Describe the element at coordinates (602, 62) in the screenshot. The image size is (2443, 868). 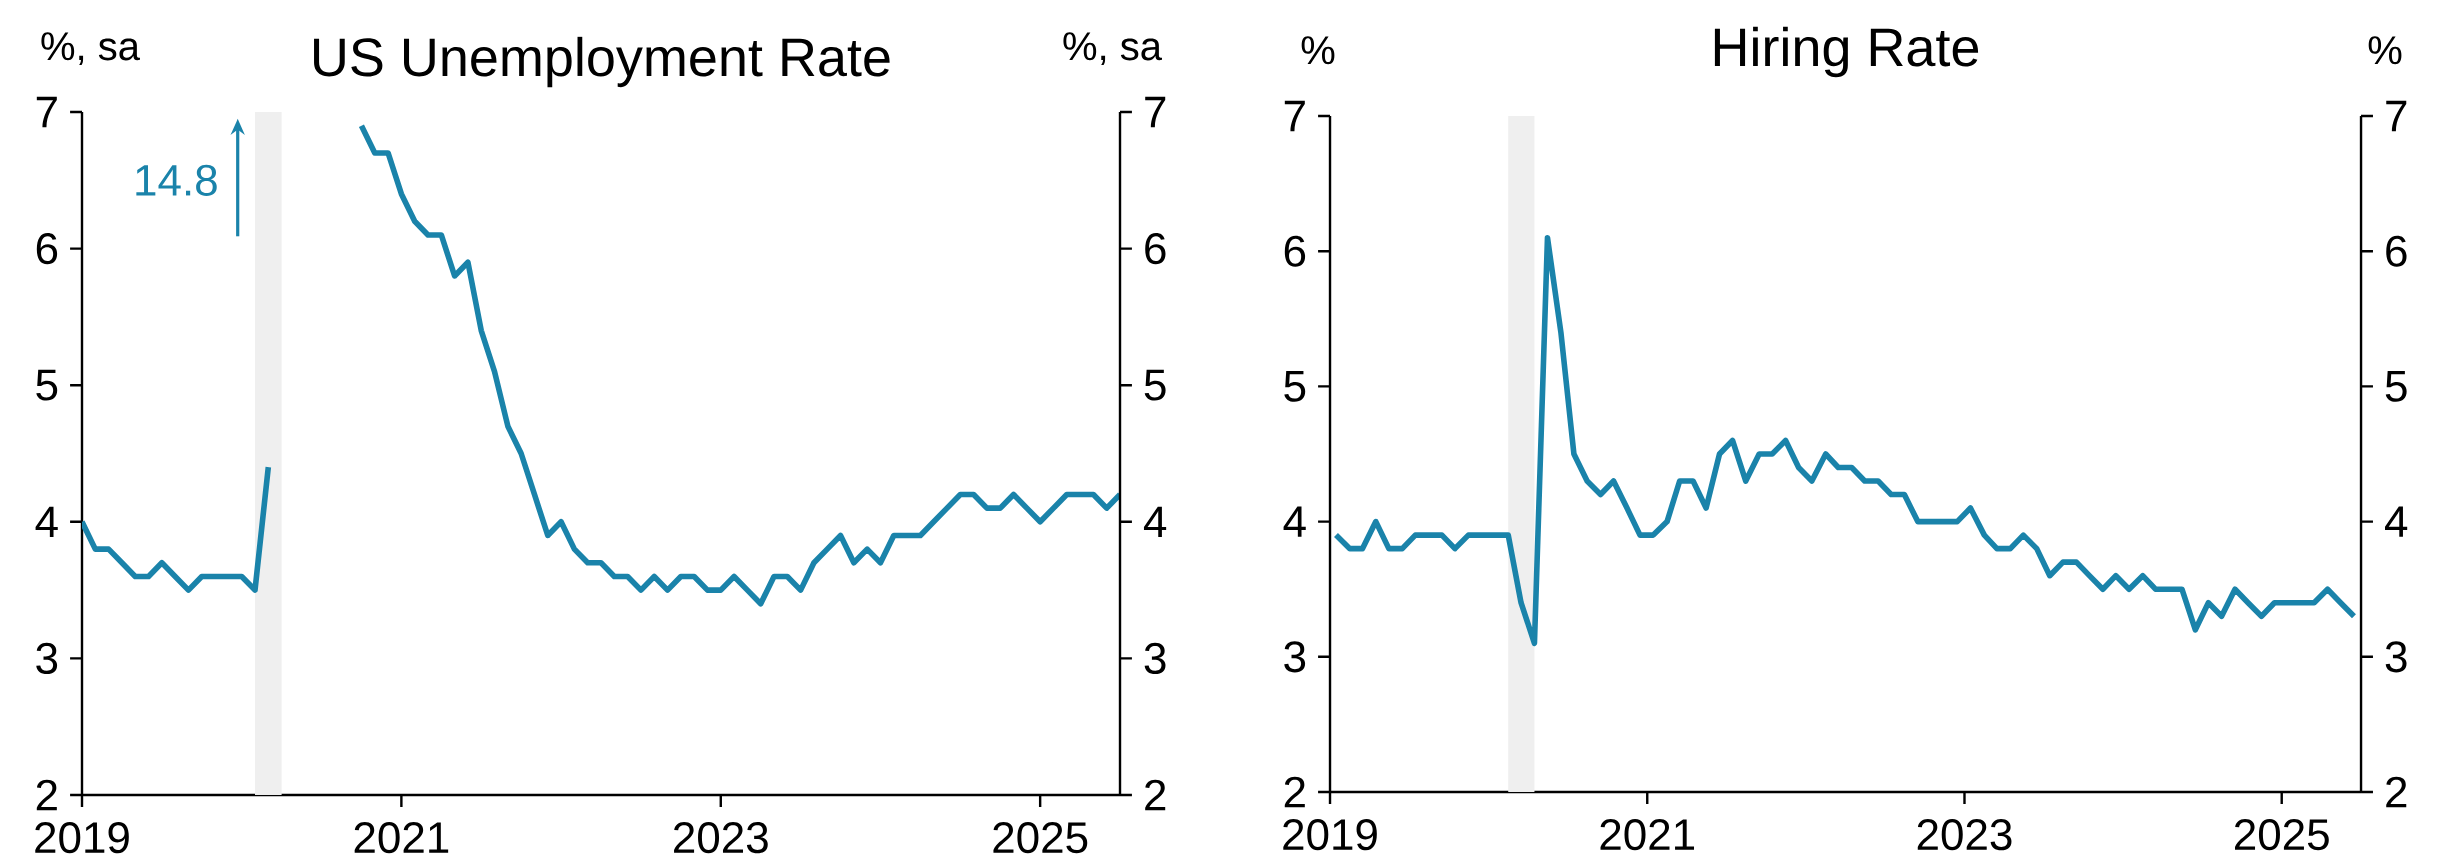
I see `chart-title: US Unemployment Rate` at that location.